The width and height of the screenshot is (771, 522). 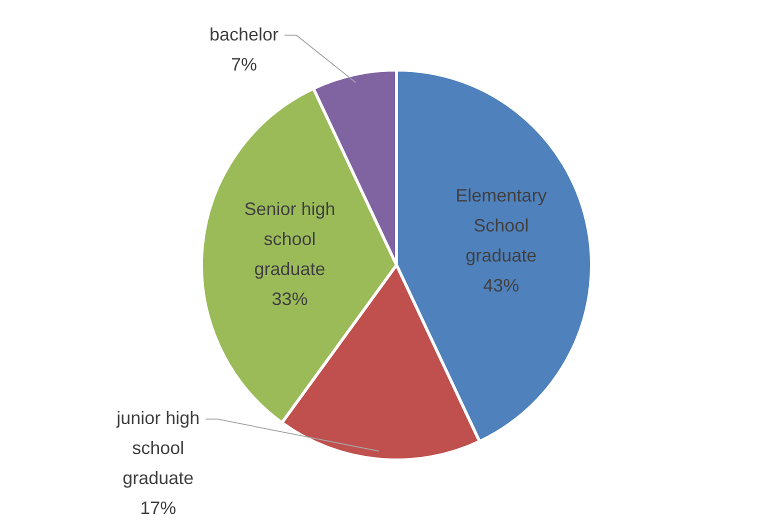 What do you see at coordinates (158, 448) in the screenshot?
I see `slice-label: junior high school graduate` at bounding box center [158, 448].